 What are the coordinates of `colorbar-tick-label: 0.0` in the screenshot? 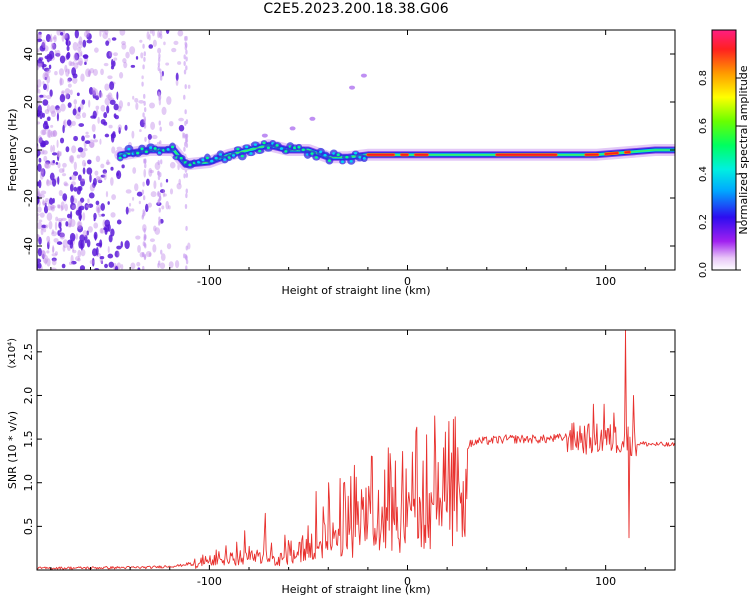 It's located at (703, 270).